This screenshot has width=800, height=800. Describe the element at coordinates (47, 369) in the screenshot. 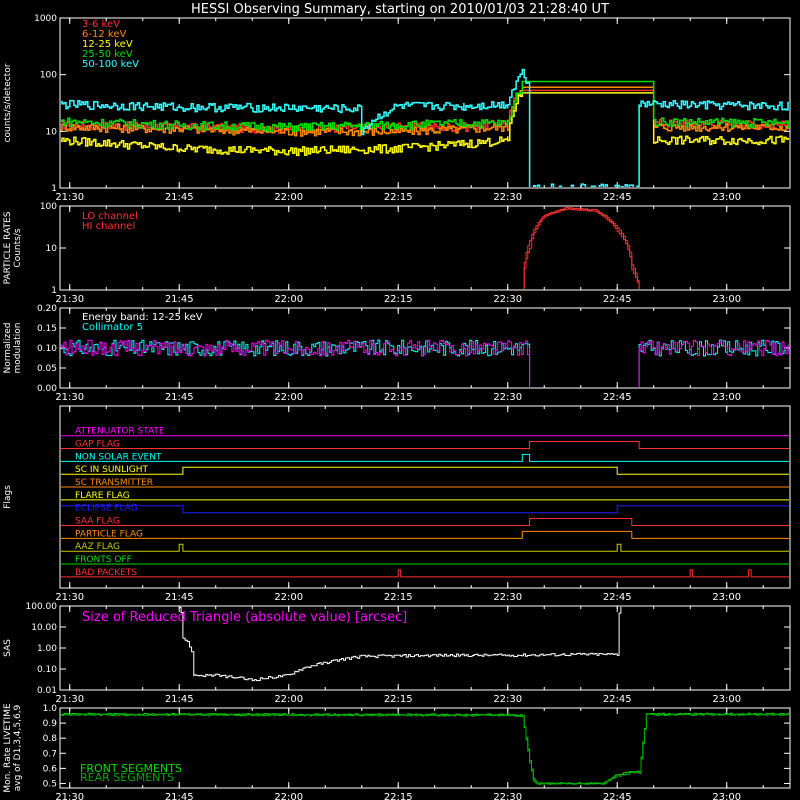

I see `y-tick-label: 0.05` at that location.